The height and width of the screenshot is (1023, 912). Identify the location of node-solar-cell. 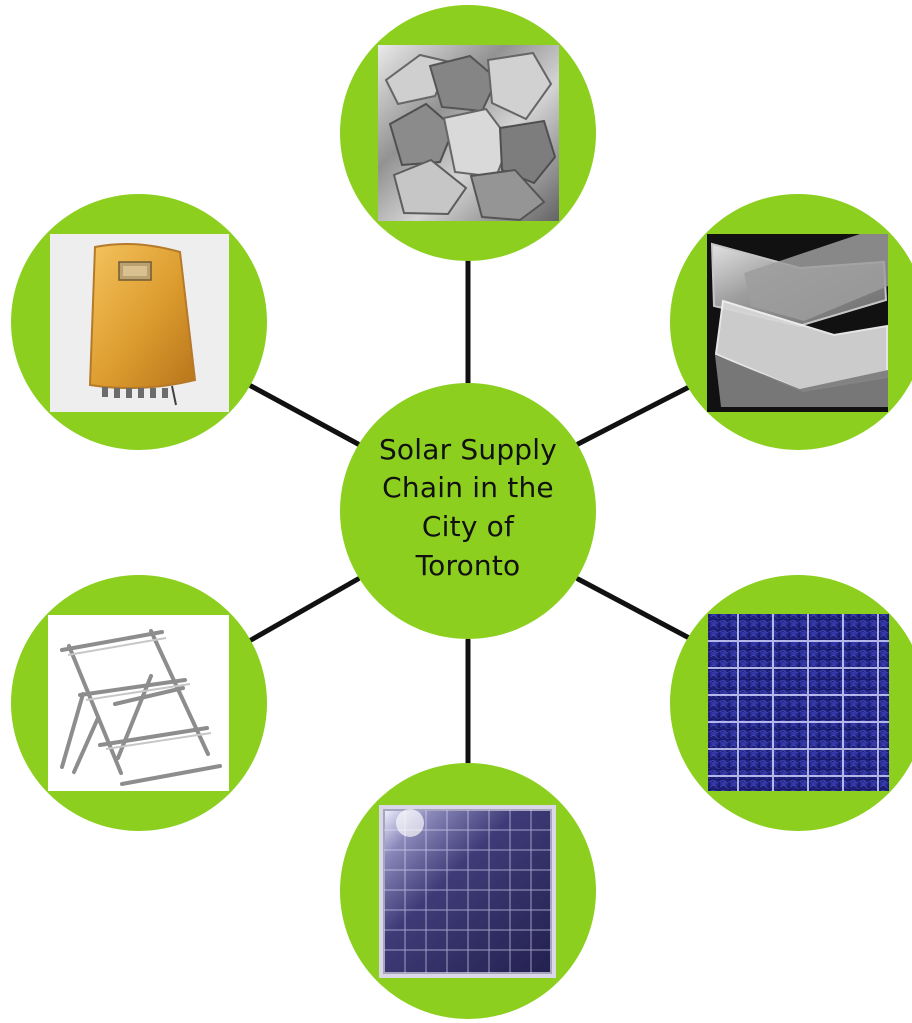
(791, 703).